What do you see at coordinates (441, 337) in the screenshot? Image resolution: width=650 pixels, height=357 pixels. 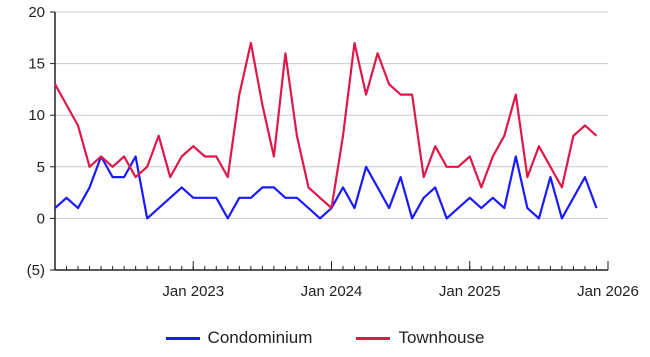 I see `legend-label-townhouse: Townhouse` at bounding box center [441, 337].